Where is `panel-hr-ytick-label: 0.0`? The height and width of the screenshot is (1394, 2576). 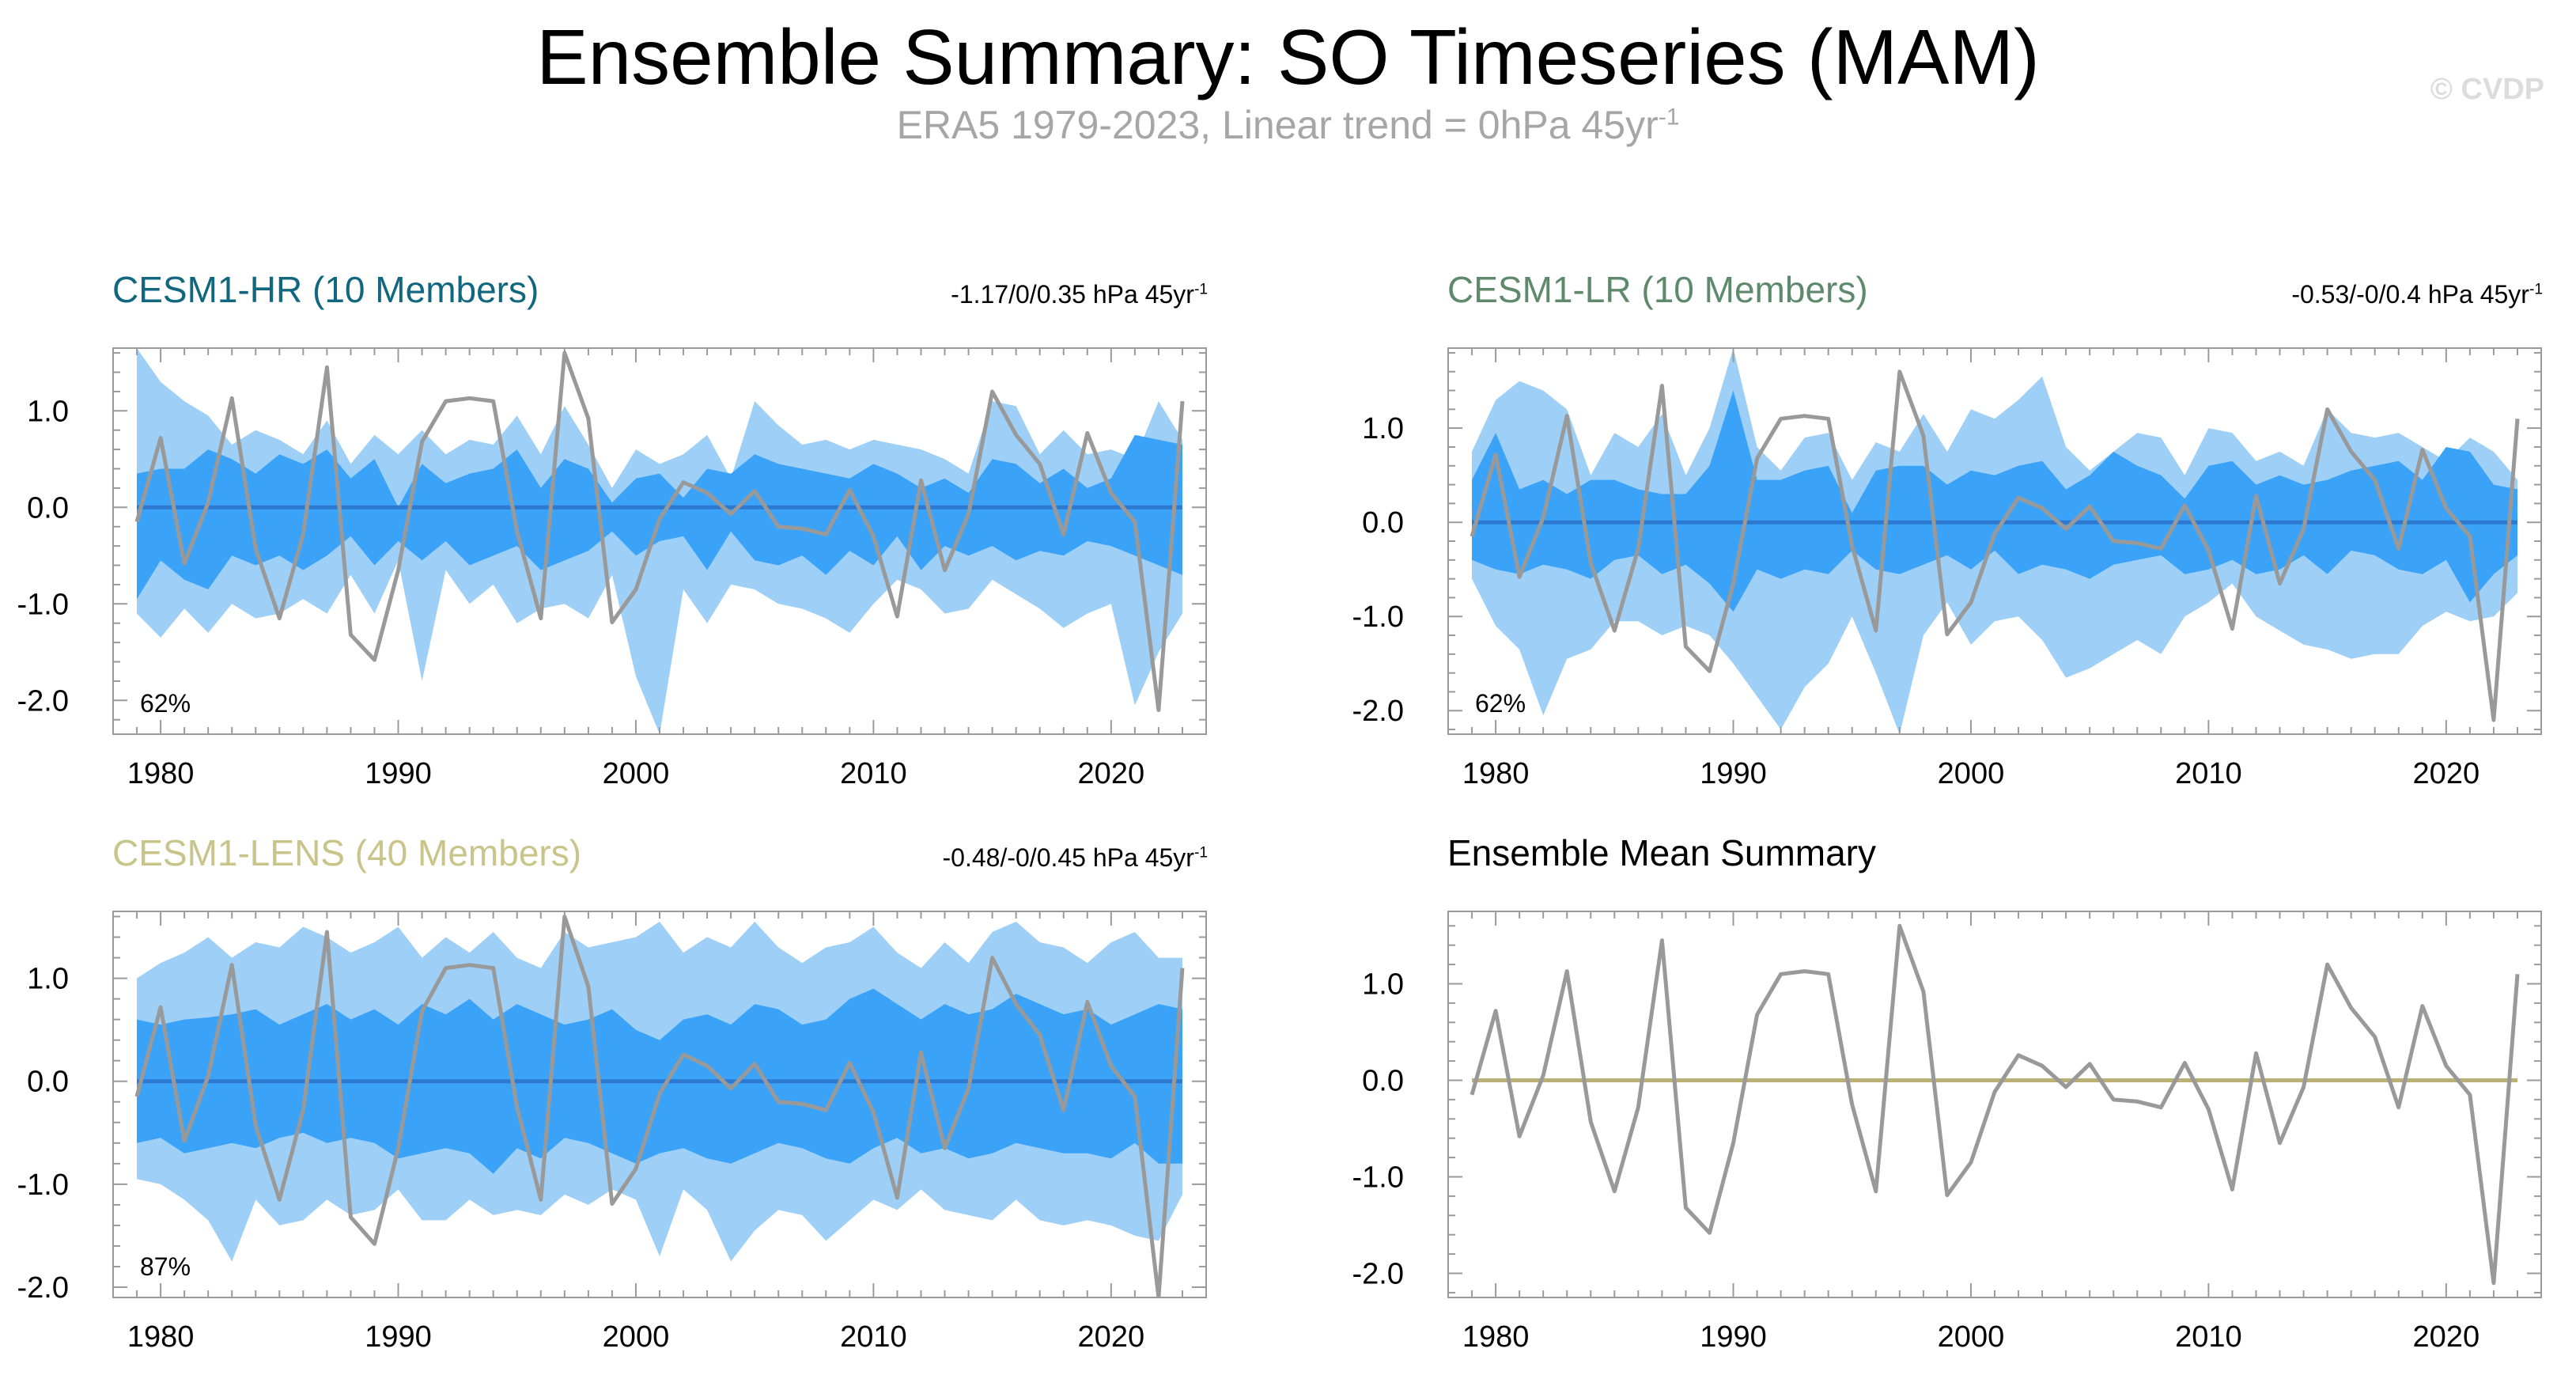
panel-hr-ytick-label: 0.0 is located at coordinates (48, 508).